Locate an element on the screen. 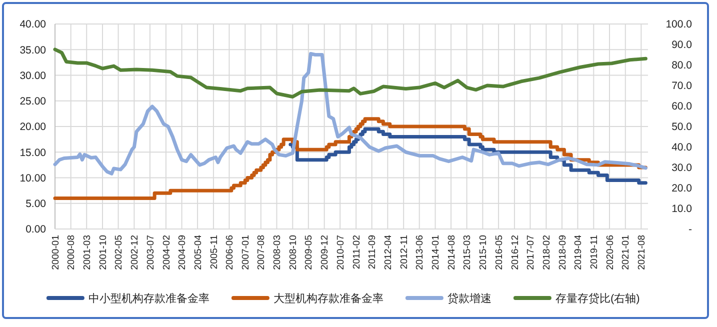 This screenshot has height=327, width=717. y-tick-label: 15.00 is located at coordinates (33, 152).